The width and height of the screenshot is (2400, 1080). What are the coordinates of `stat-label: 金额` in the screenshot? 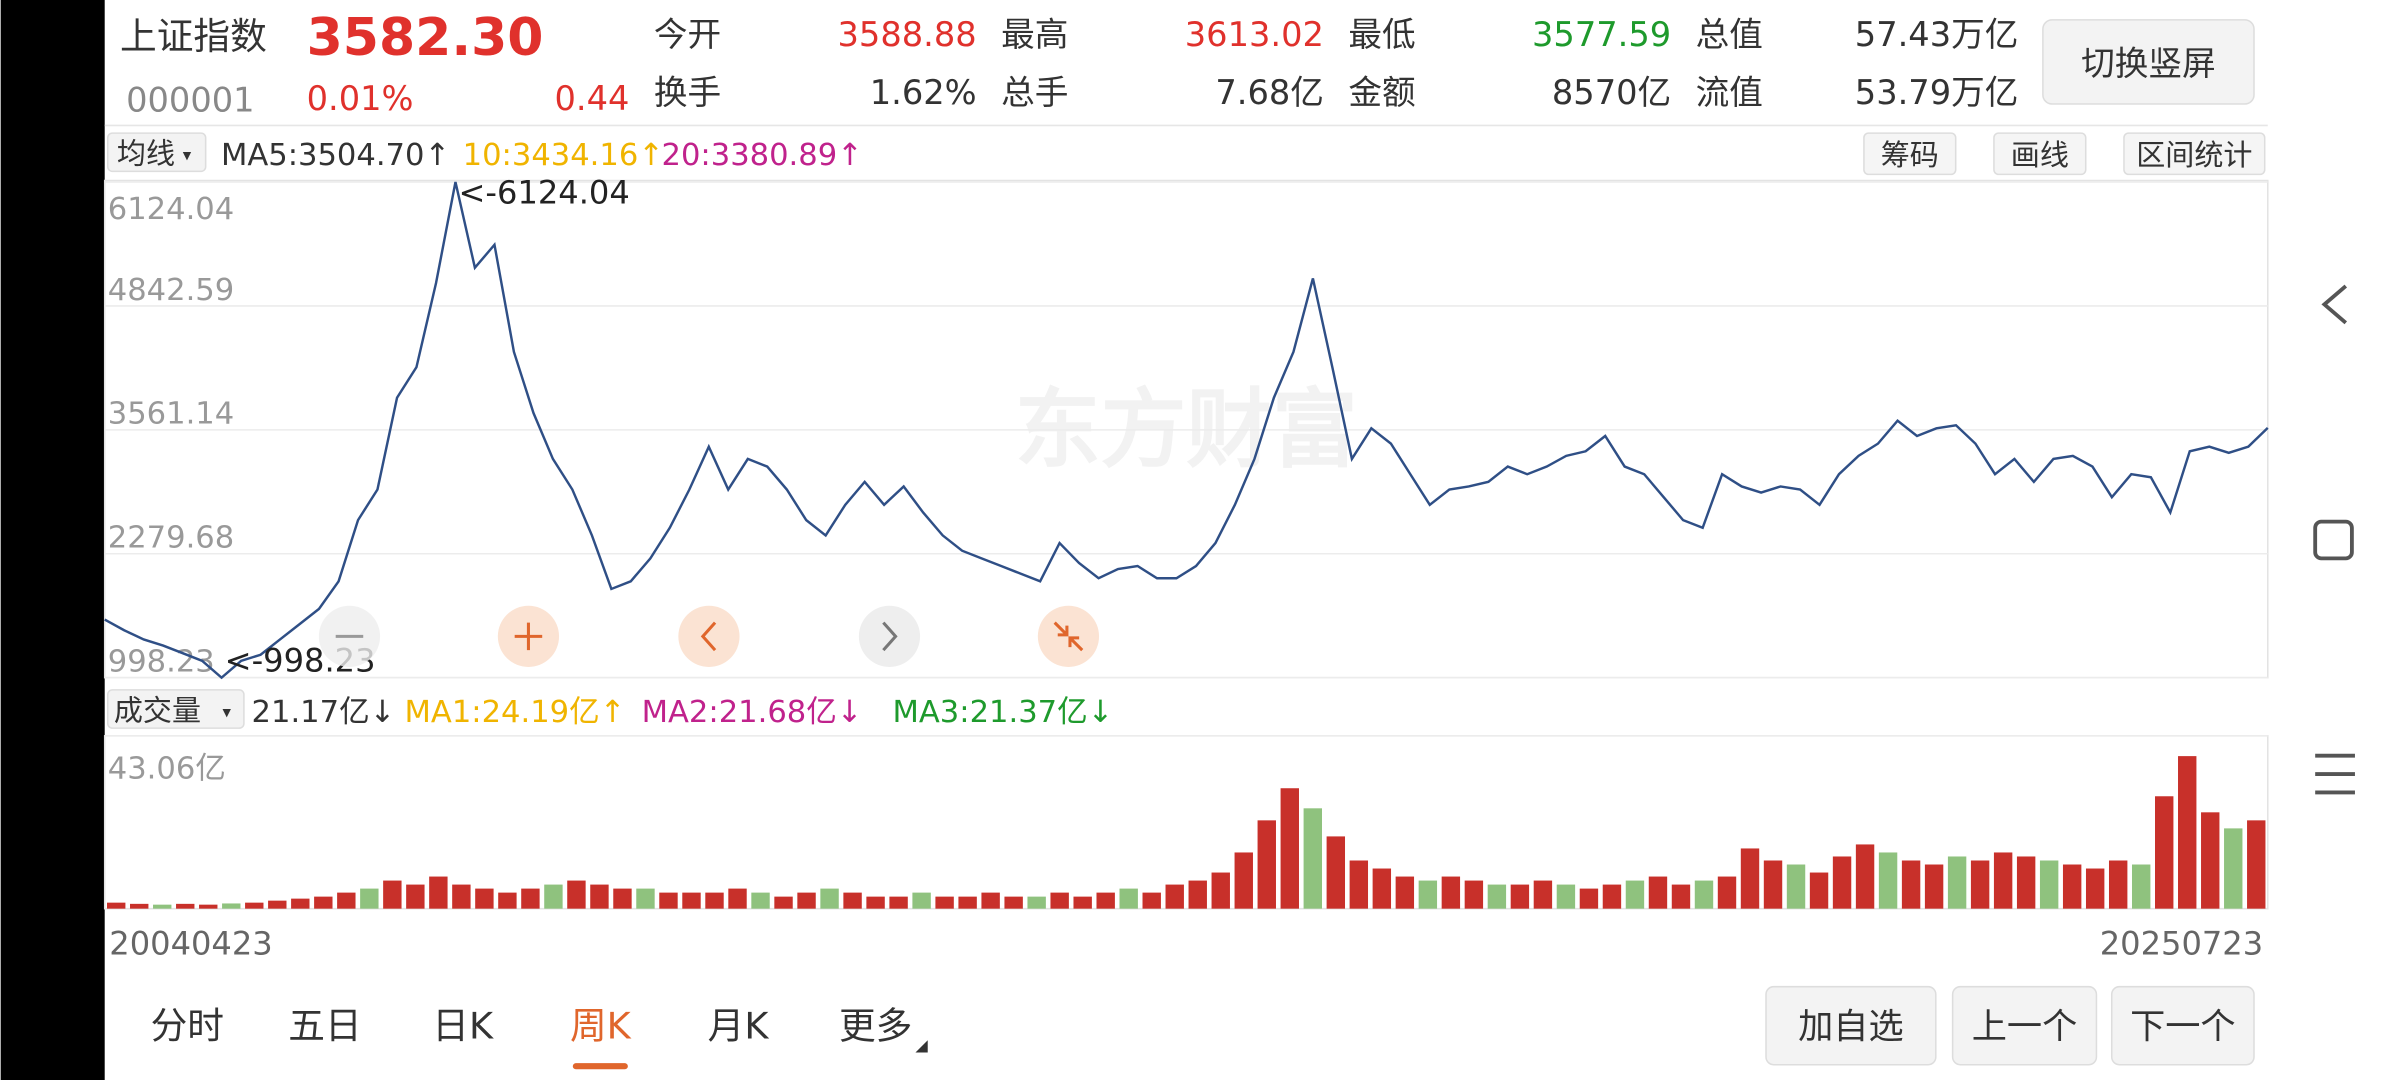 It's located at (1381, 92).